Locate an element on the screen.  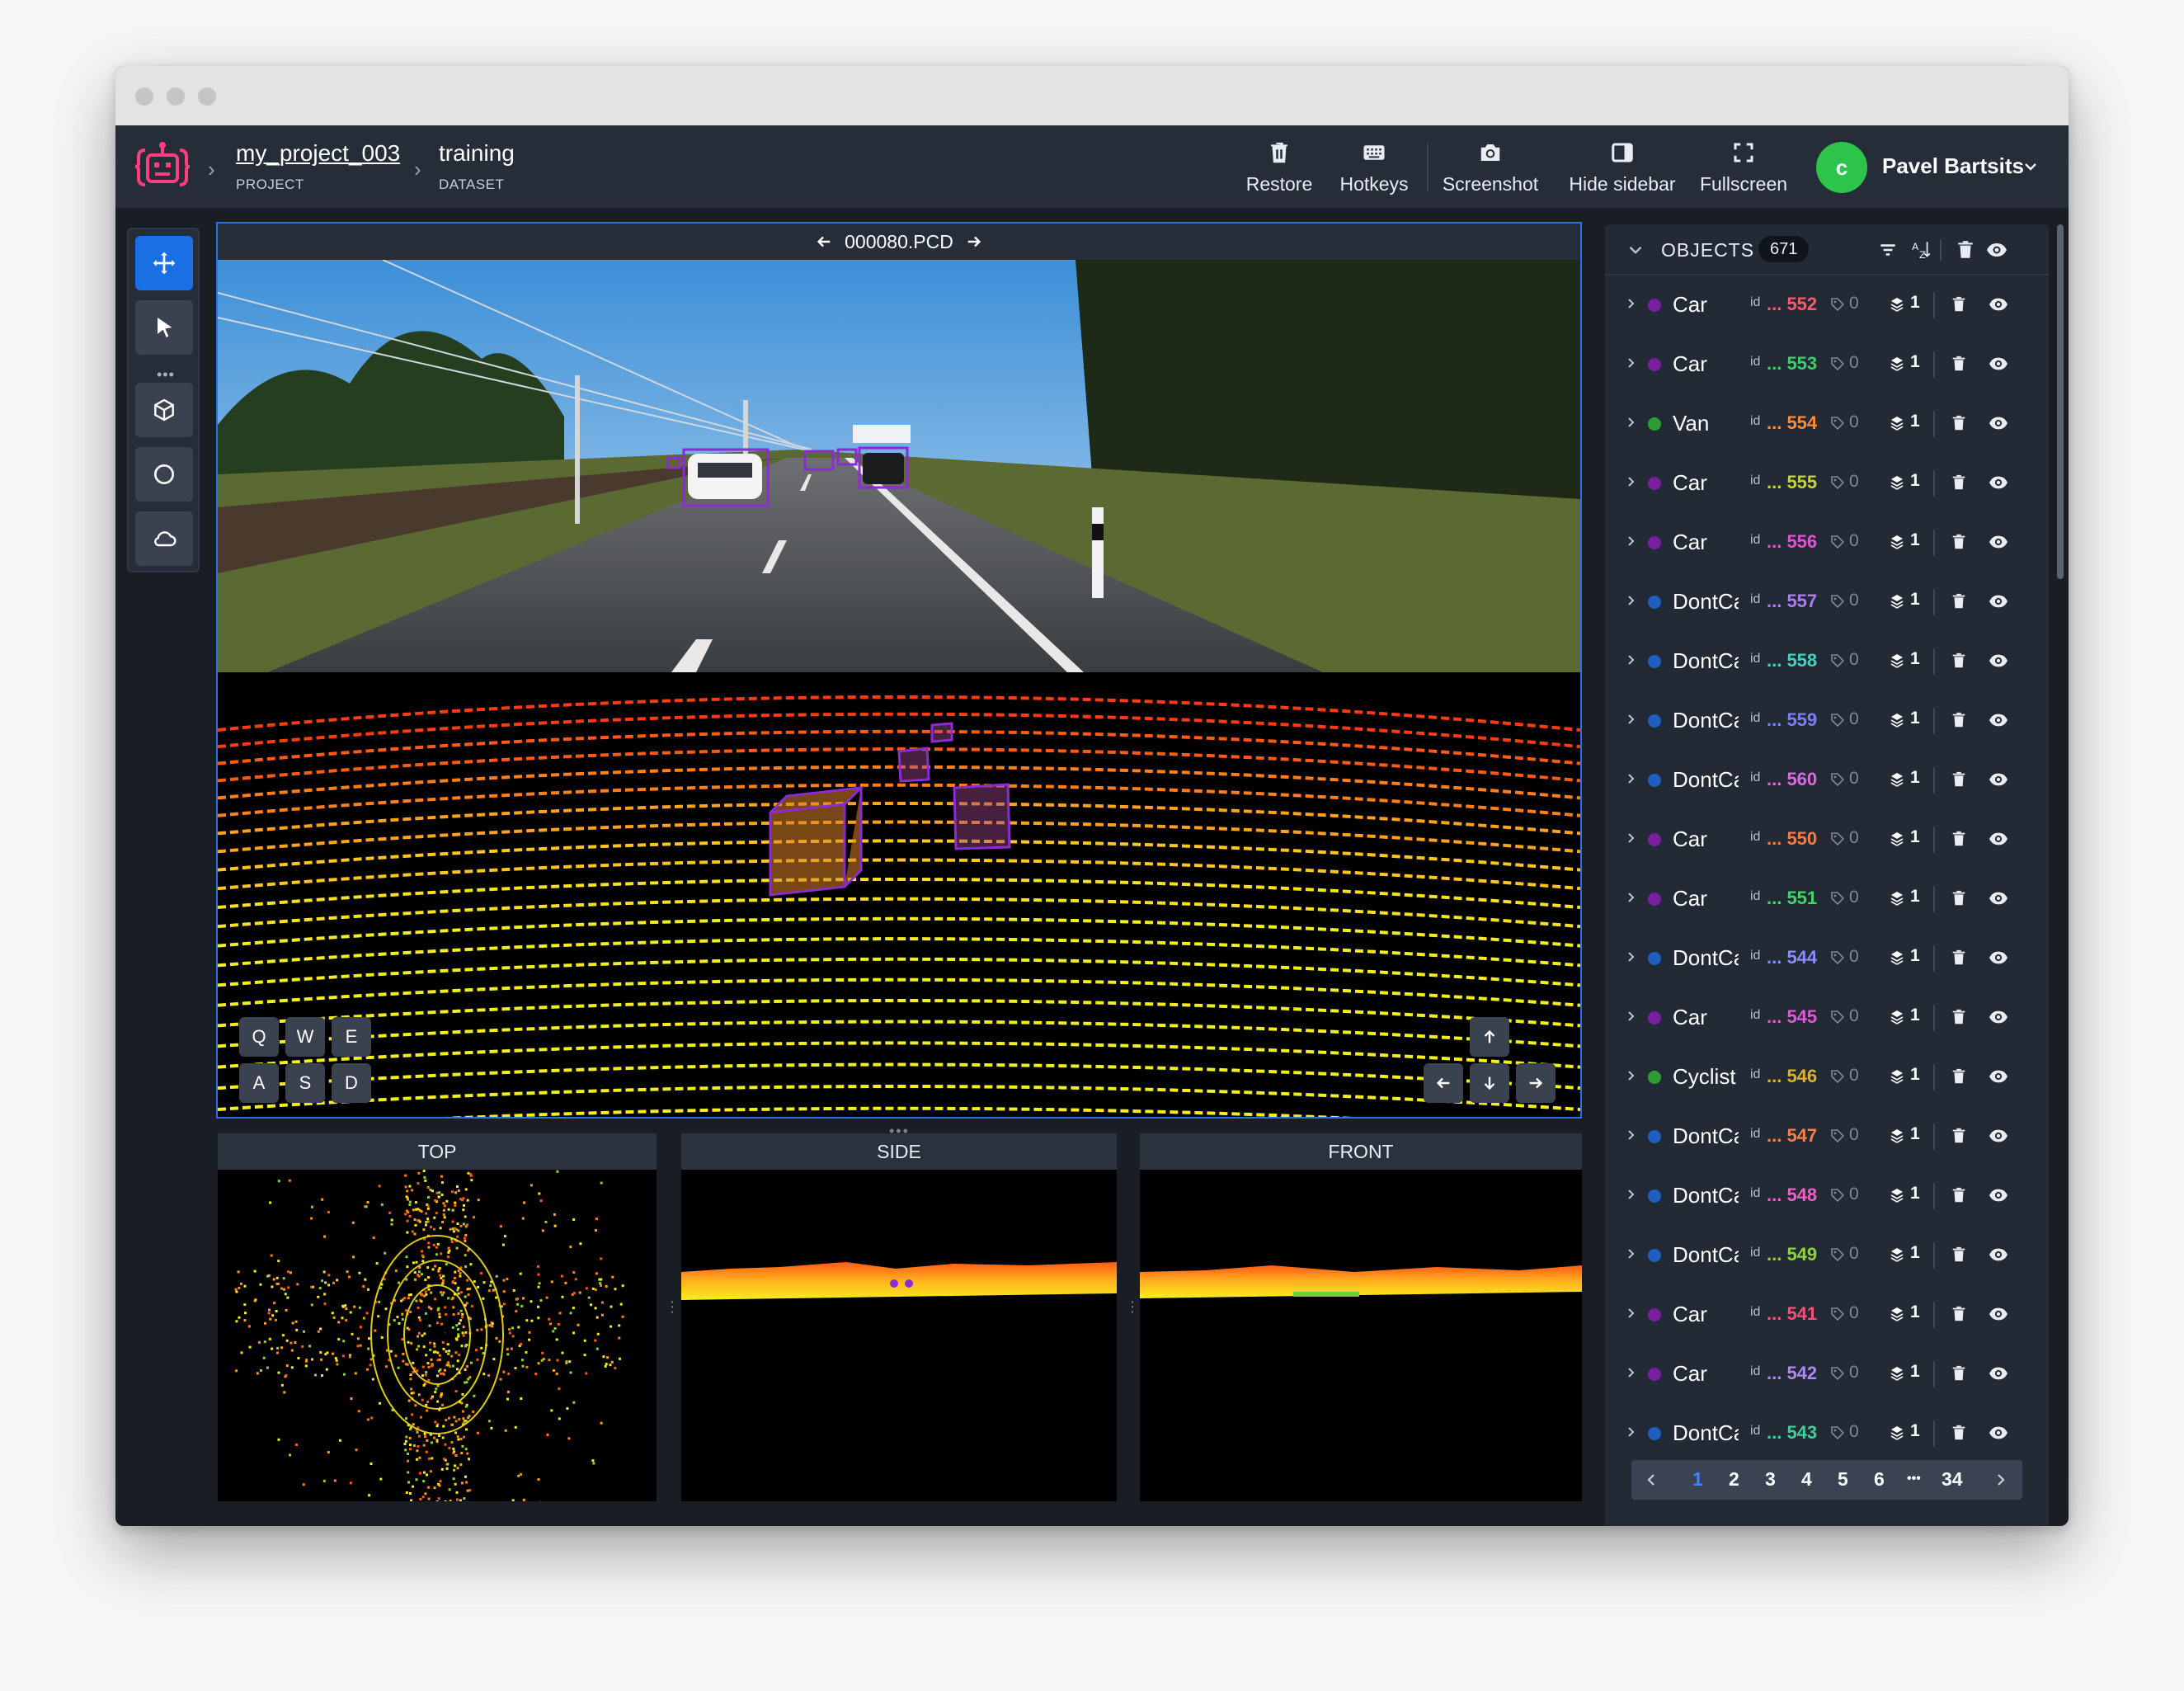
side-view-panel: SIDE is located at coordinates (899, 1317).